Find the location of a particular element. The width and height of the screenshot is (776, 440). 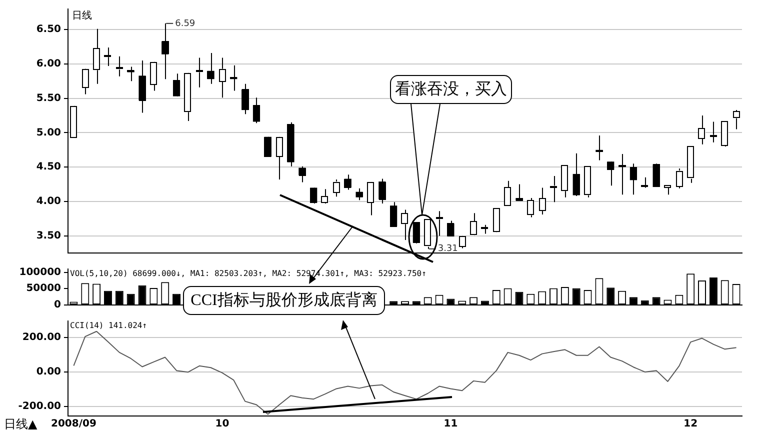

y-tick-label: 3.50 is located at coordinates (49, 236).